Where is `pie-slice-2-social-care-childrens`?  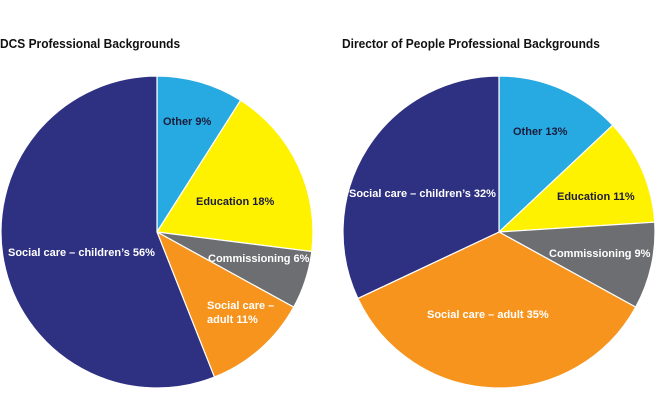 pie-slice-2-social-care-childrens is located at coordinates (421, 187).